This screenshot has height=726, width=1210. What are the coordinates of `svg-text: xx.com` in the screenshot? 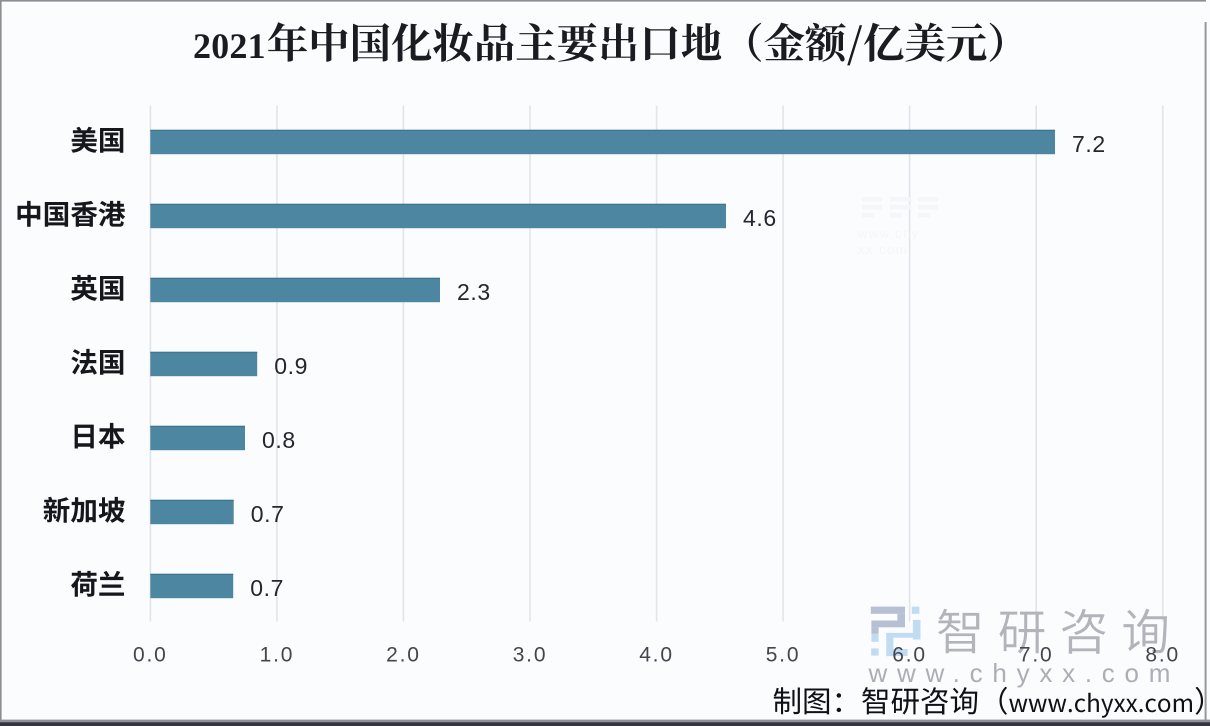 It's located at (883, 249).